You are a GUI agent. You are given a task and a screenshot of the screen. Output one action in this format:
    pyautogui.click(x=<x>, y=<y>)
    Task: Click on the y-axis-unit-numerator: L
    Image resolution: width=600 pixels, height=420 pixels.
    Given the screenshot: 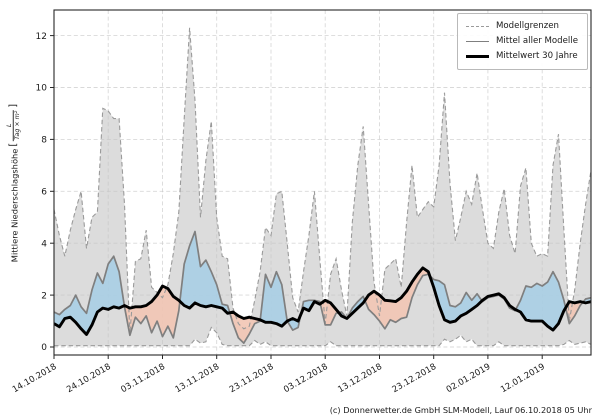 What is the action you would take?
    pyautogui.click(x=9, y=125)
    